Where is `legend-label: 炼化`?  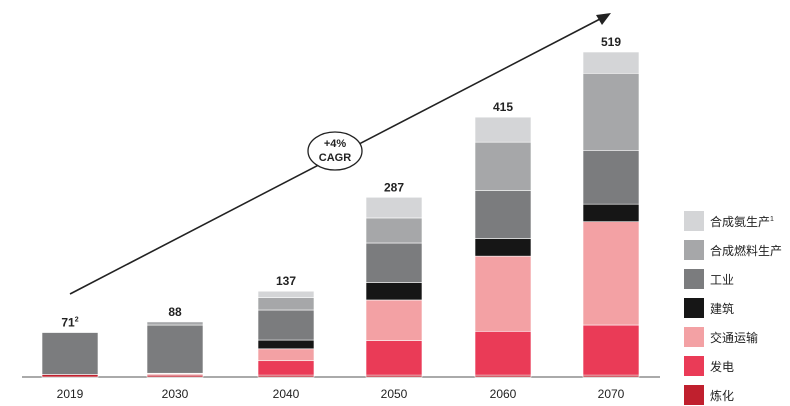
legend-label: 炼化 is located at coordinates (722, 395).